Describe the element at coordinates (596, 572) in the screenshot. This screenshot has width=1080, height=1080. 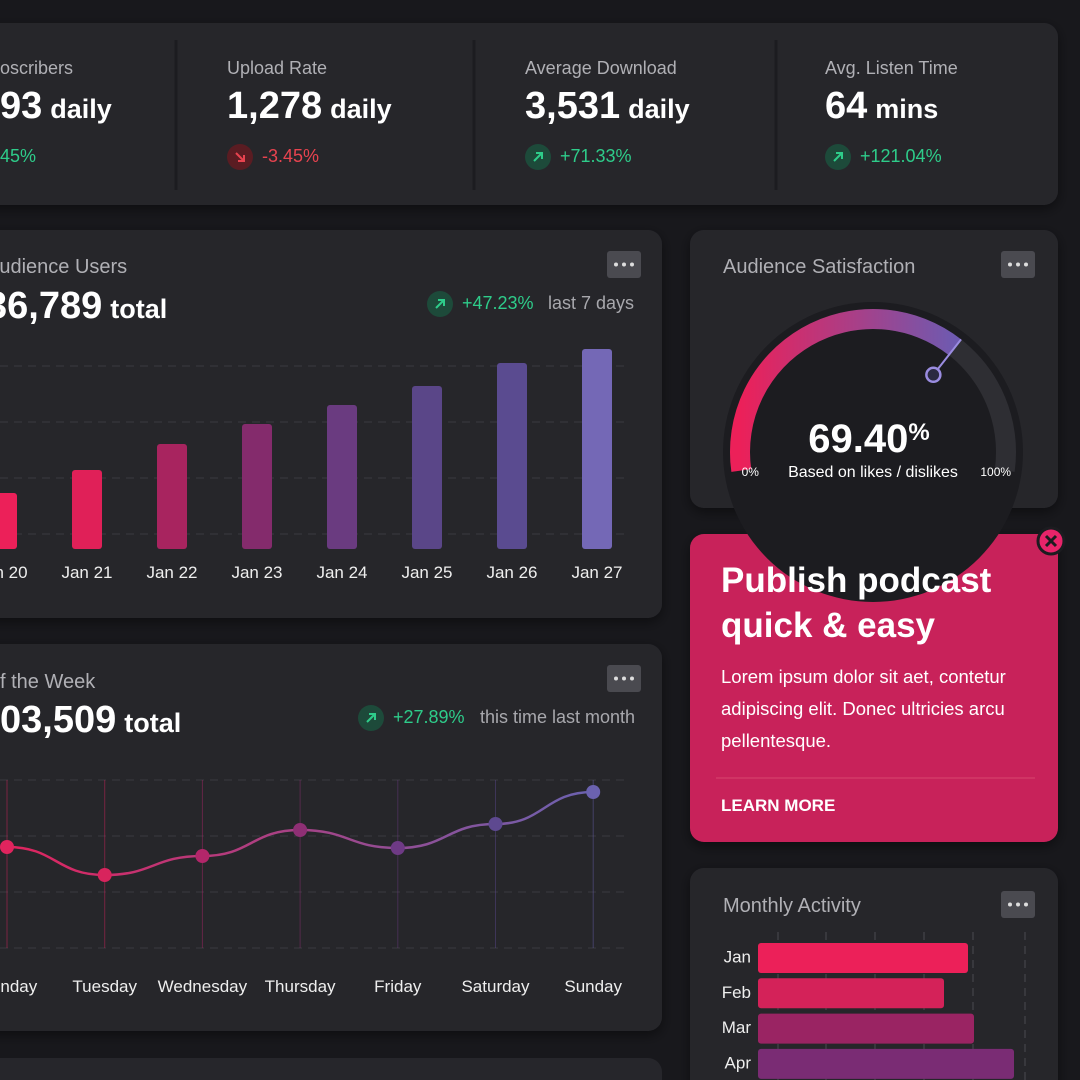
I see `x-tick-label: Jan 27` at that location.